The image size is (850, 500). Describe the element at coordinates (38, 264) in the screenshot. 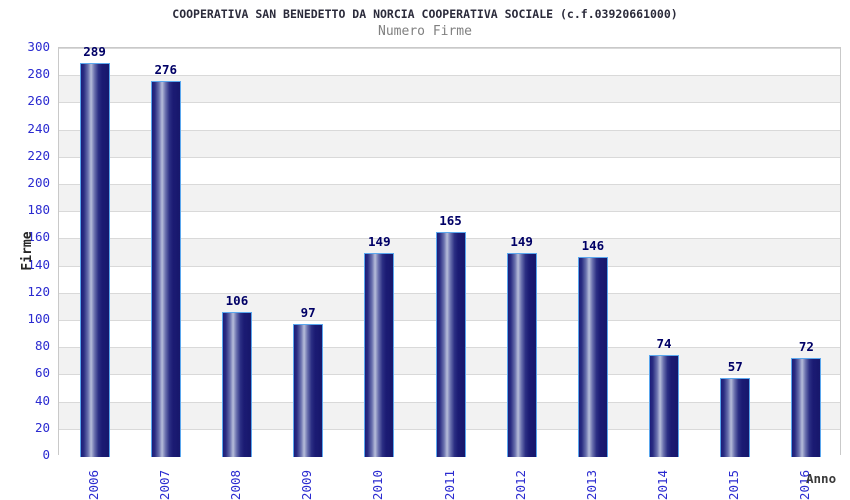

I see `y-tick-label: 140` at that location.